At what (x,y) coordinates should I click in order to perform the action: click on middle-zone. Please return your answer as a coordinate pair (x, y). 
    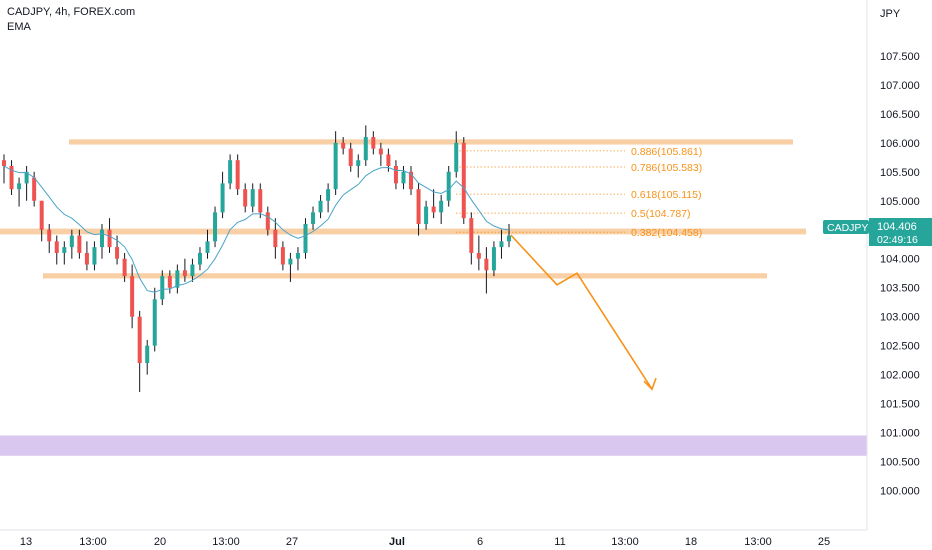
    Looking at the image, I should click on (403, 231).